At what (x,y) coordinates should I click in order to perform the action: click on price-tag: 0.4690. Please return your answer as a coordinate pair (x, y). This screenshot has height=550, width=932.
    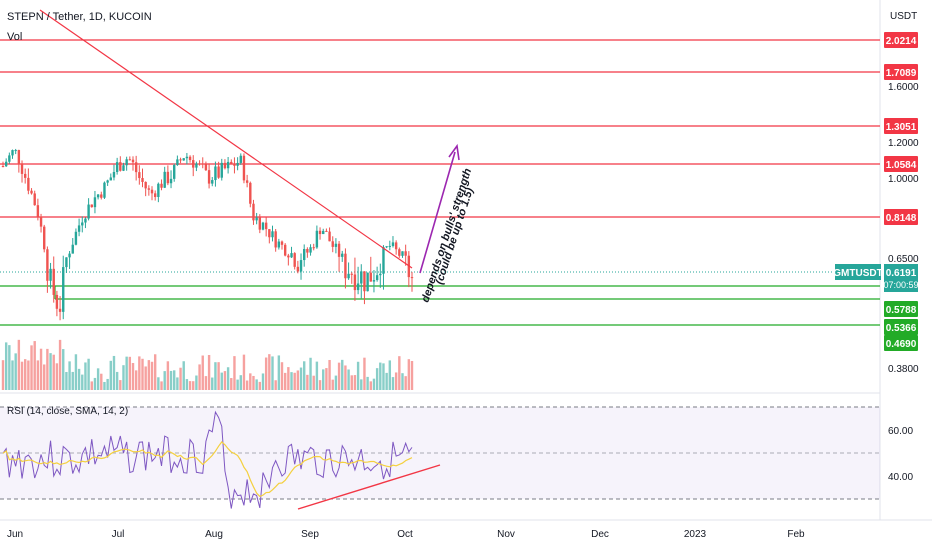
    Looking at the image, I should click on (901, 343).